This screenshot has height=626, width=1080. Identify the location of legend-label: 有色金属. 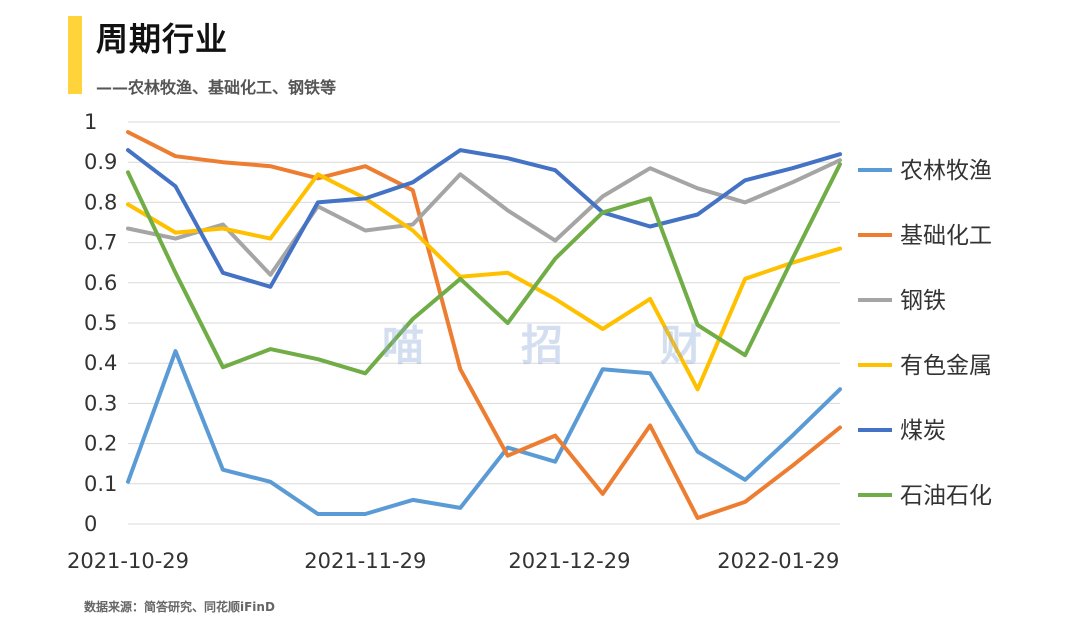
(946, 366).